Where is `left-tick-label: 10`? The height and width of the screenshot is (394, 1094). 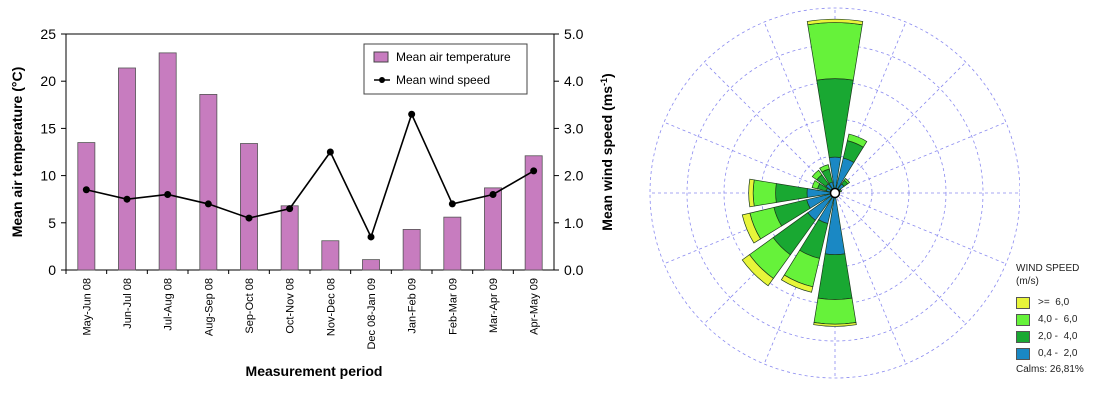 left-tick-label: 10 is located at coordinates (48, 176).